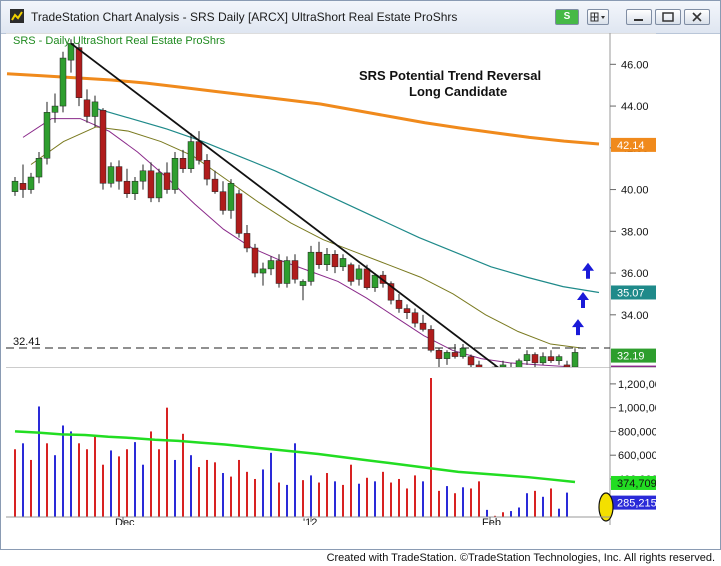 The height and width of the screenshot is (566, 721). I want to click on price-badge-label: 35.07, so click(631, 293).